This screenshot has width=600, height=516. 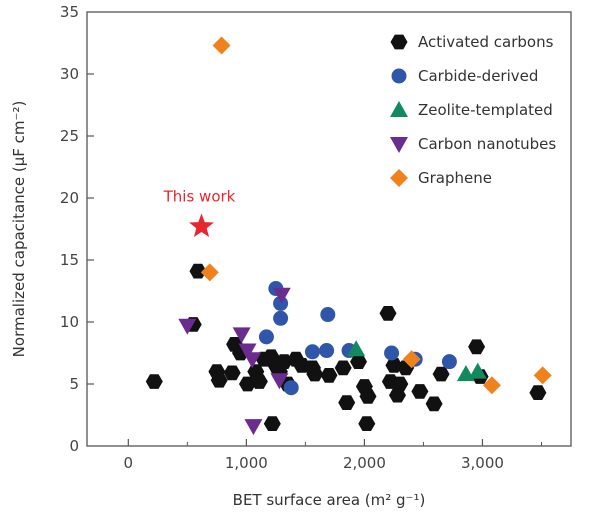 What do you see at coordinates (234, 361) in the screenshot?
I see `series-carbon-nanotubes` at bounding box center [234, 361].